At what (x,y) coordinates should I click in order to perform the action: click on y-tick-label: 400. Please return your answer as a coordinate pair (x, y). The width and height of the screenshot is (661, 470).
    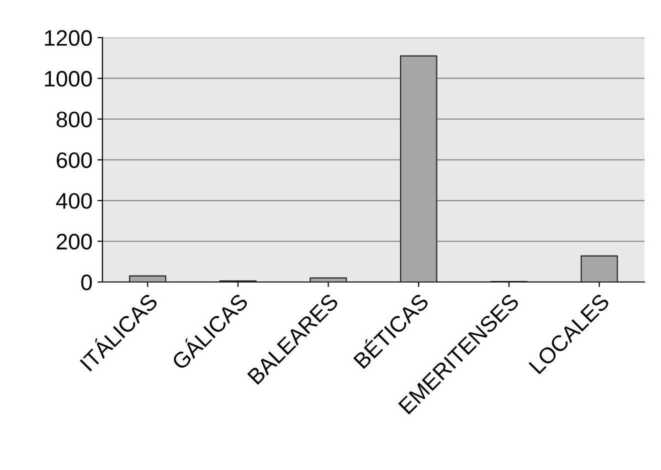
    Looking at the image, I should click on (74, 201).